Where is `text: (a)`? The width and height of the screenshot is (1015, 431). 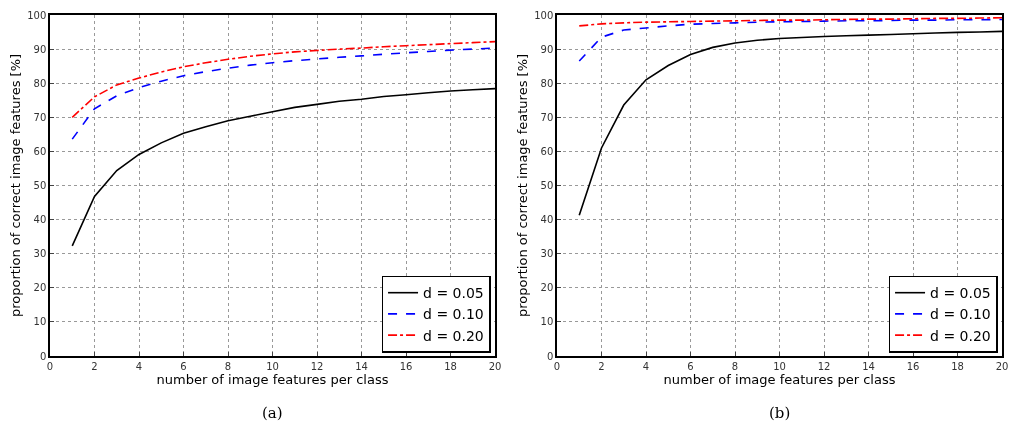
text: (a) is located at coordinates (272, 413).